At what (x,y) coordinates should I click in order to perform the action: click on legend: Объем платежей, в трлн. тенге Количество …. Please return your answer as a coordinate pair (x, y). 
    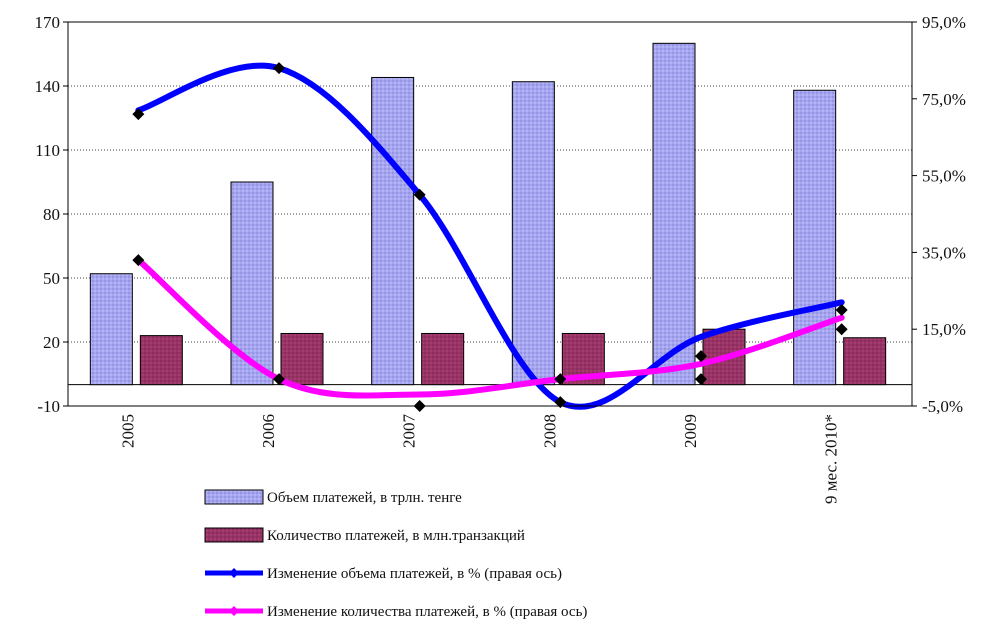
    Looking at the image, I should click on (395, 554).